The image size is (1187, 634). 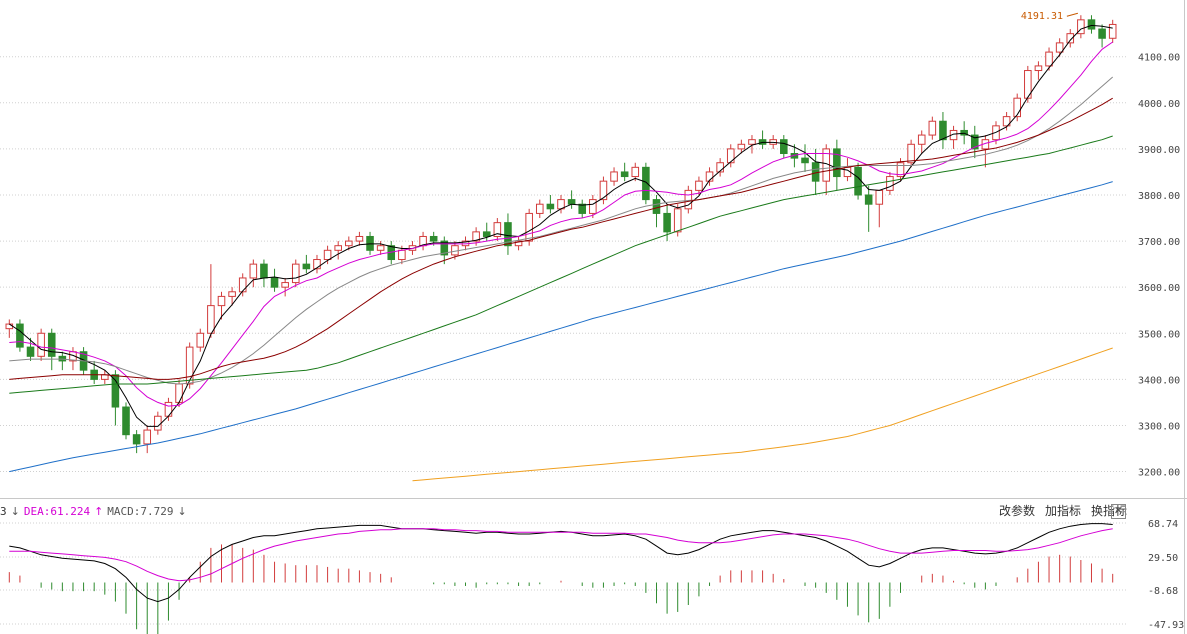 What do you see at coordinates (1184, 317) in the screenshot?
I see `right-border` at bounding box center [1184, 317].